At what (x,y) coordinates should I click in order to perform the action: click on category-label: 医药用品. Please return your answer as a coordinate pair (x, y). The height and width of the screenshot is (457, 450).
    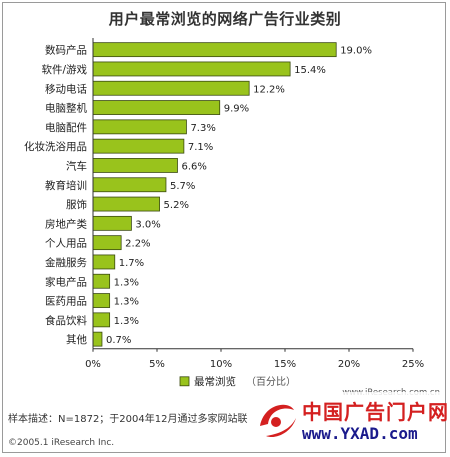
    Looking at the image, I should click on (66, 302).